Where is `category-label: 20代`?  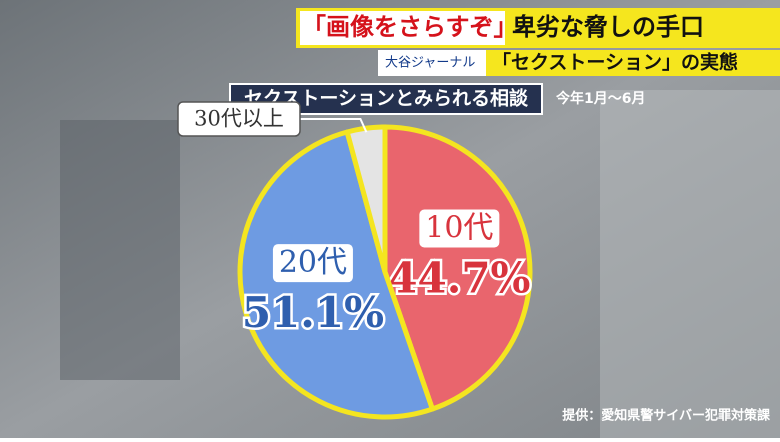
category-label: 20代 is located at coordinates (313, 262).